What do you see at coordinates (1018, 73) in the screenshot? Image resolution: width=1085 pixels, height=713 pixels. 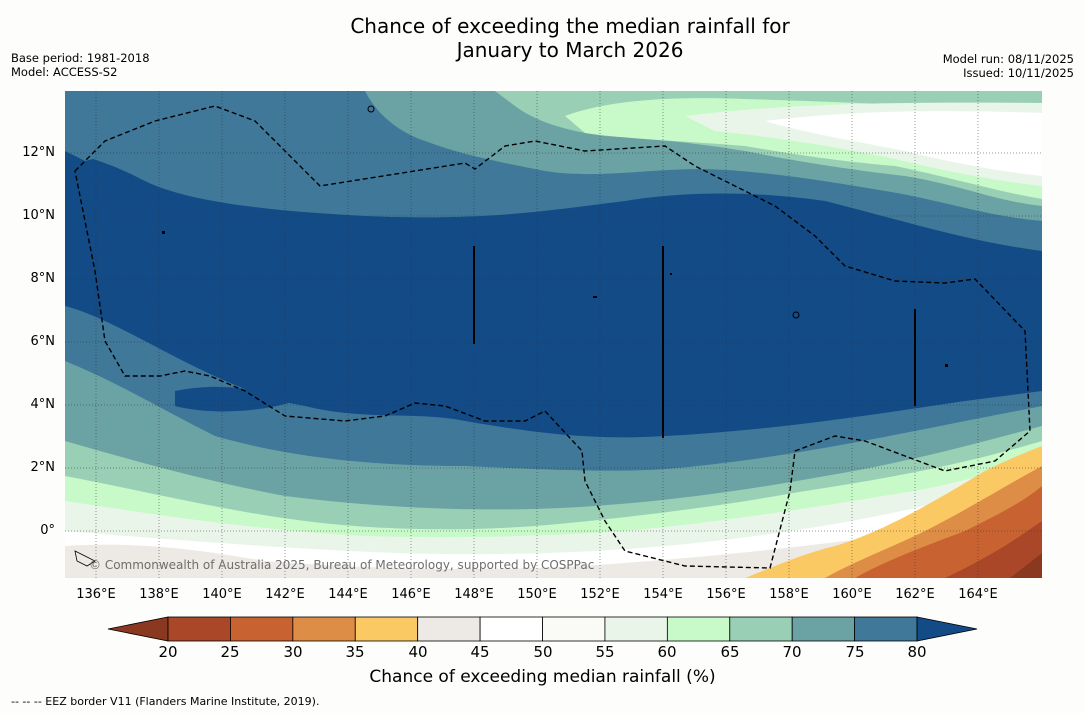 I see `issued-date: Issued: 10/11/2025` at bounding box center [1018, 73].